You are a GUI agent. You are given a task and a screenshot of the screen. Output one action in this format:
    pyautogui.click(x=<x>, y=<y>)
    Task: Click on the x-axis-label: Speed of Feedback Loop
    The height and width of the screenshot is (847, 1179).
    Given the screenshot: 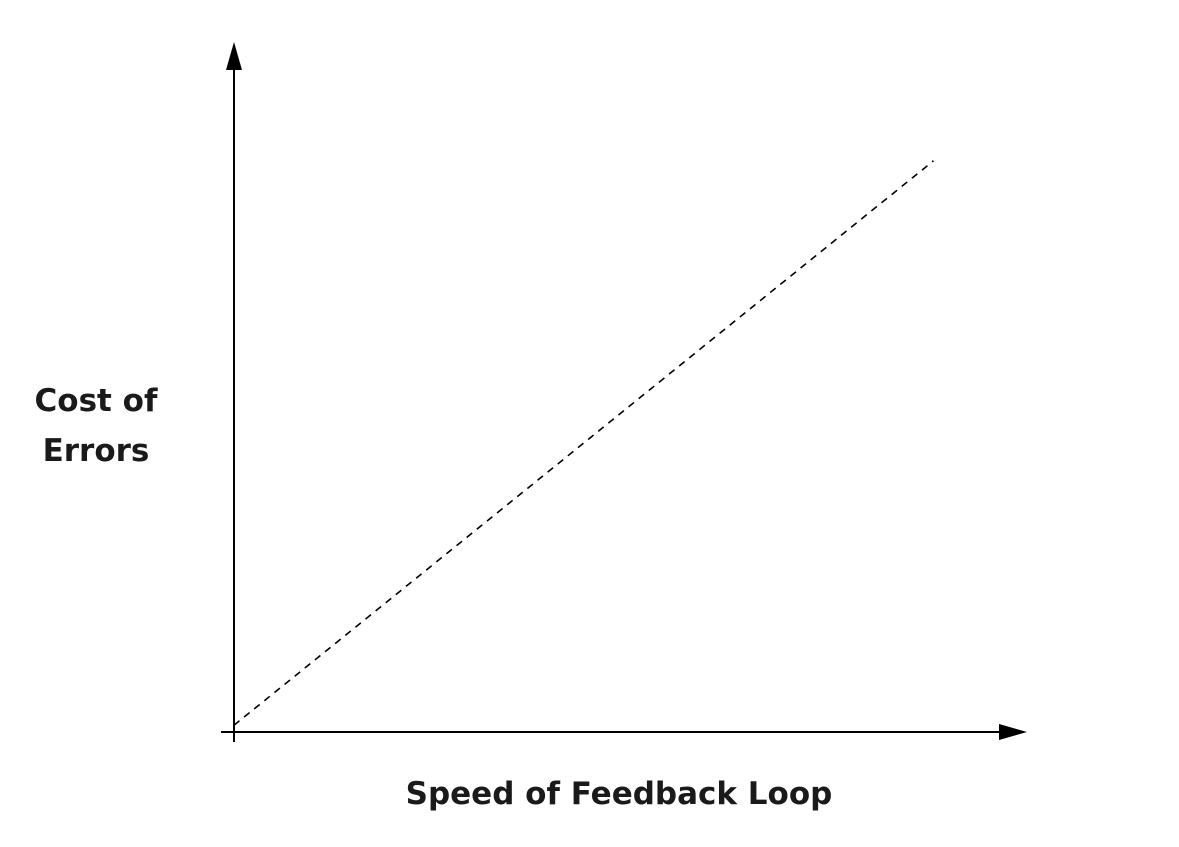 What is the action you would take?
    pyautogui.click(x=619, y=794)
    